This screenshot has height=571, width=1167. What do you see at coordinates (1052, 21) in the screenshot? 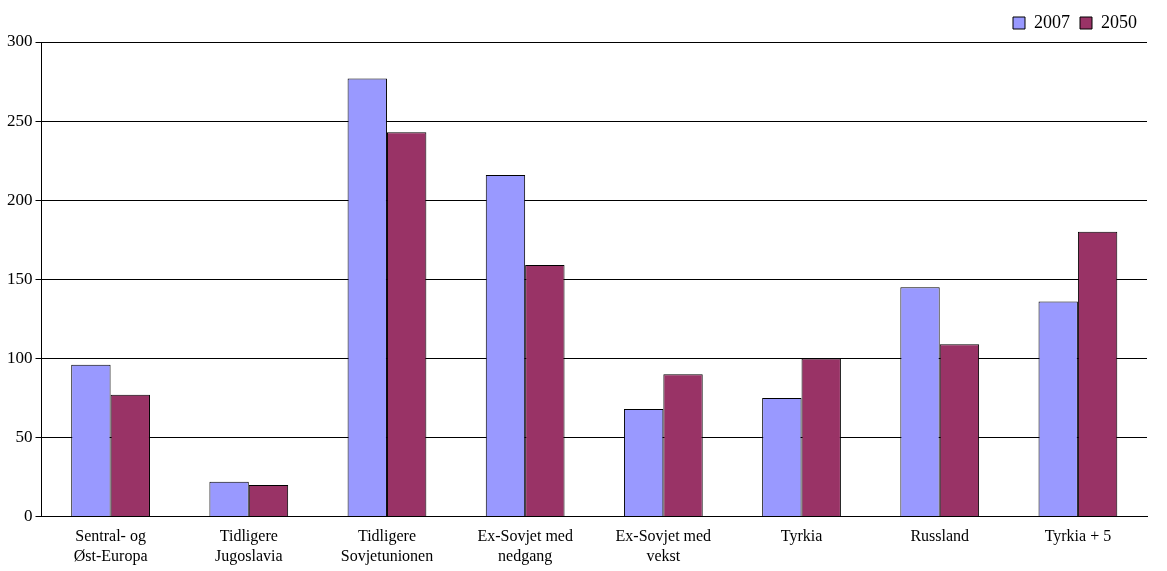
I see `legend-label: 2007` at bounding box center [1052, 21].